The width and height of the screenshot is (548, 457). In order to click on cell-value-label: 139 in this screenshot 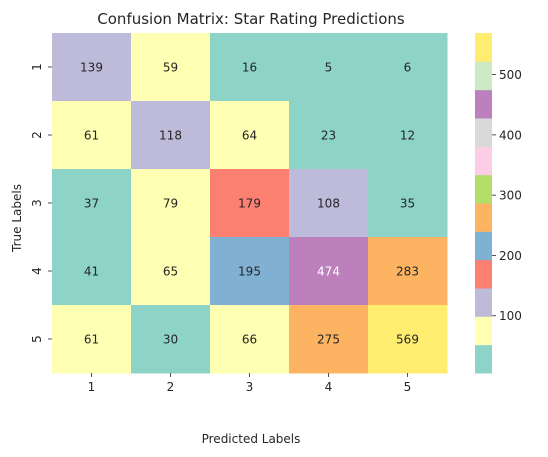, I will do `click(91, 68)`.